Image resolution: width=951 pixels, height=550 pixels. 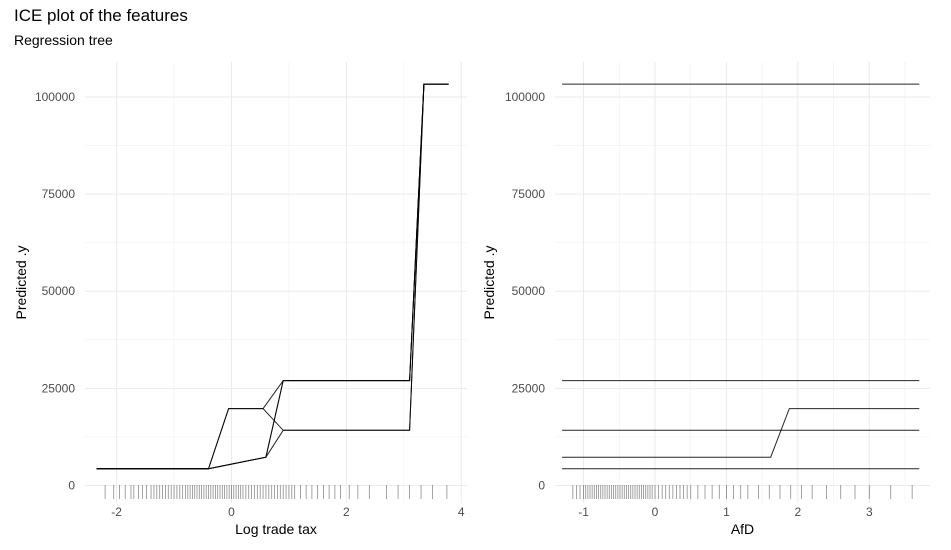 What do you see at coordinates (461, 512) in the screenshot?
I see `x-tick-label: 4` at bounding box center [461, 512].